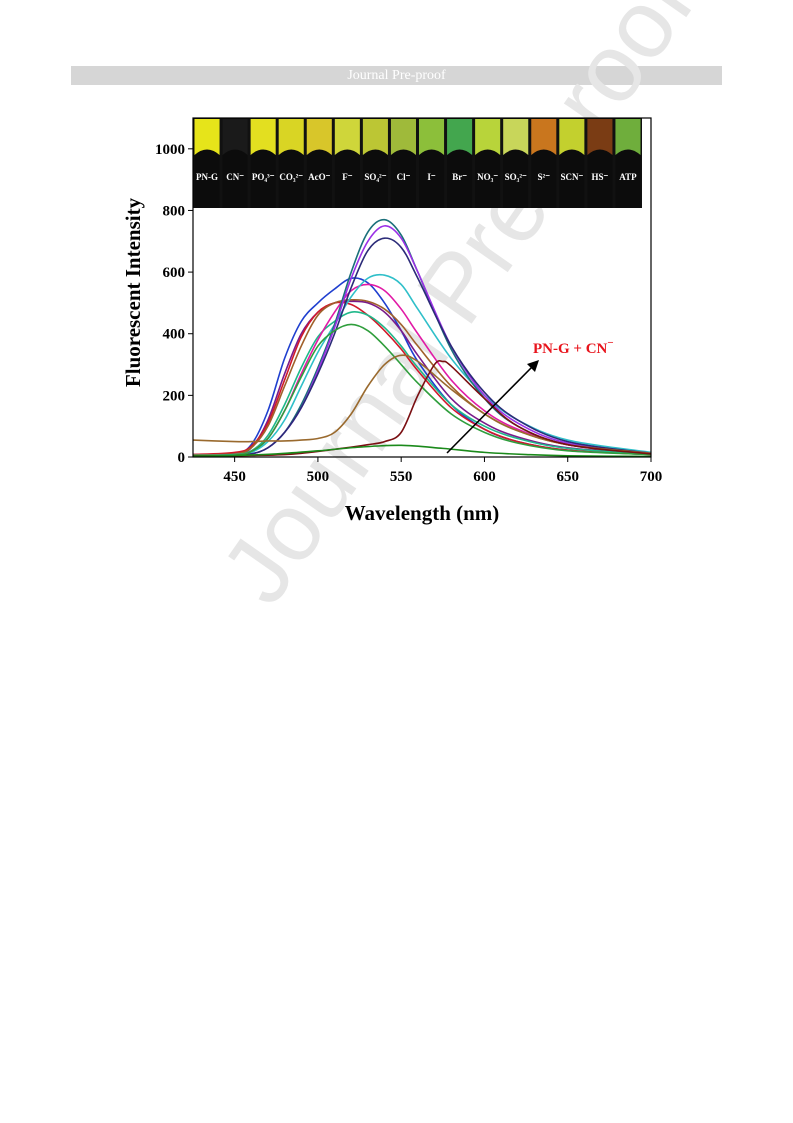 Image resolution: width=793 pixels, height=1123 pixels. I want to click on vial-label: F⁻, so click(347, 177).